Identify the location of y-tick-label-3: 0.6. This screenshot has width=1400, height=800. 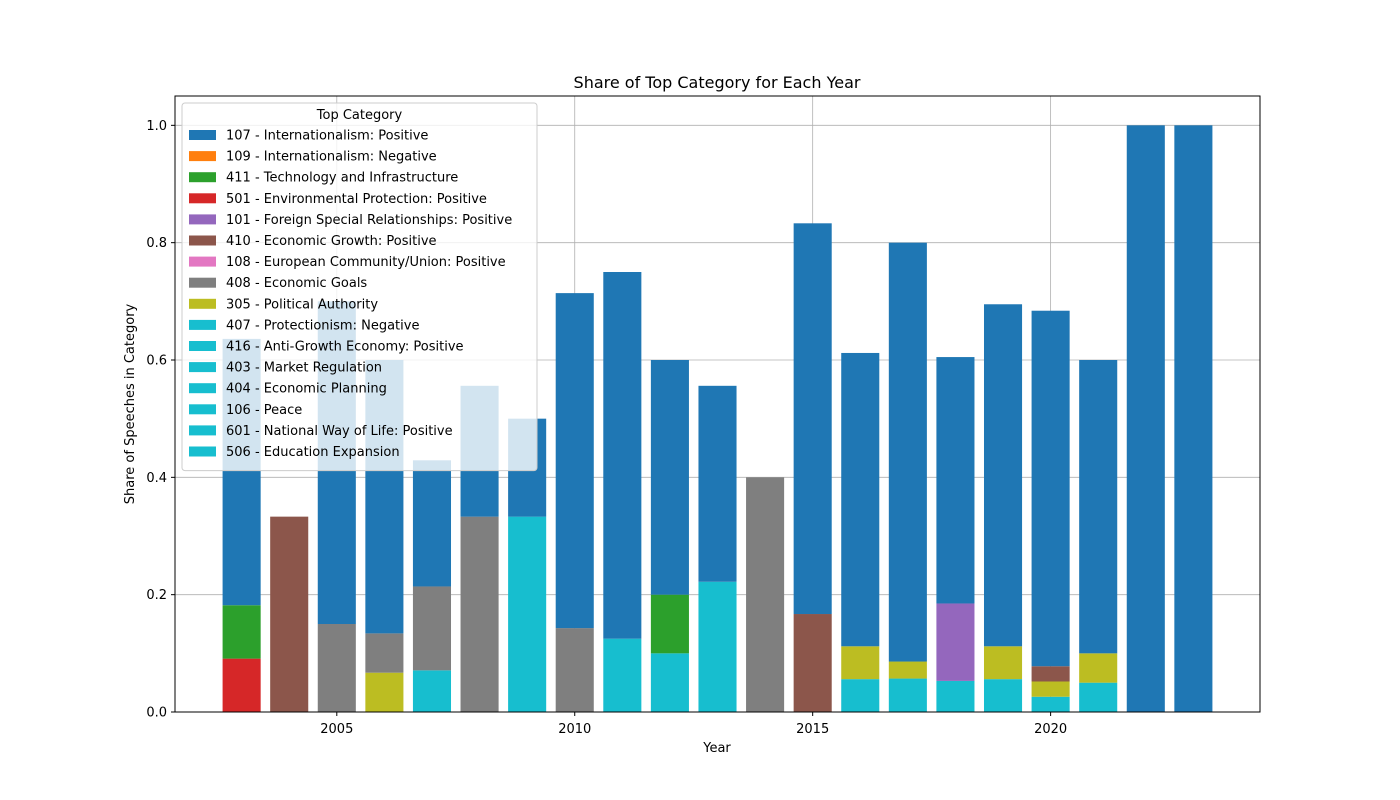
(156, 361).